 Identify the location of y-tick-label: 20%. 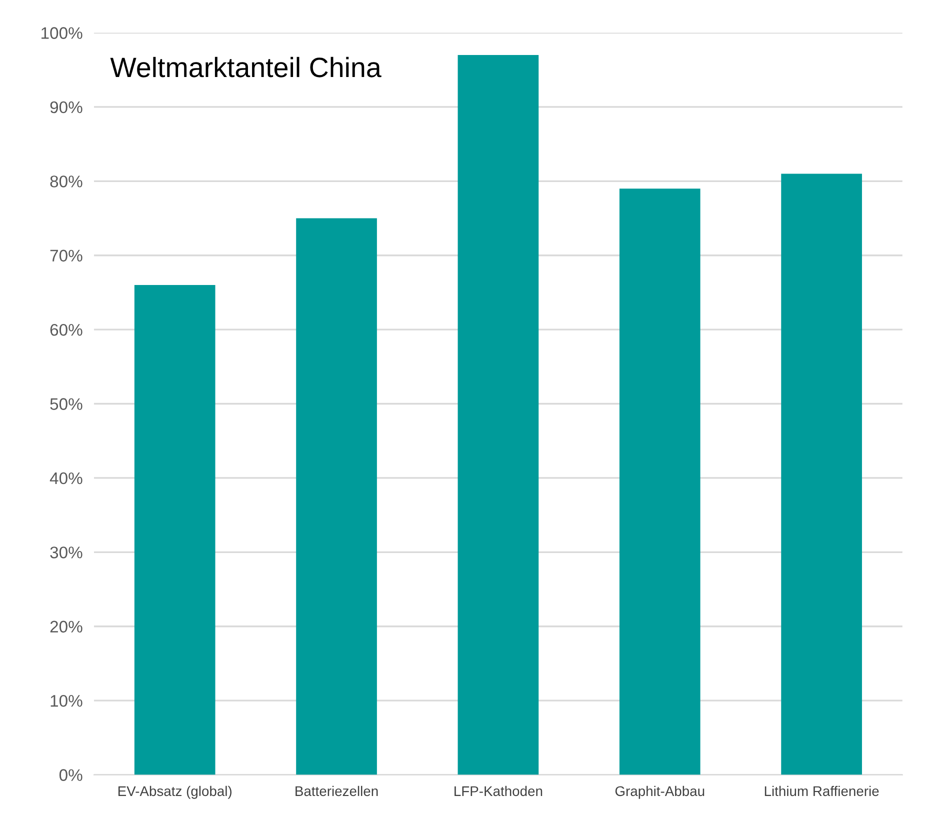
(66, 626).